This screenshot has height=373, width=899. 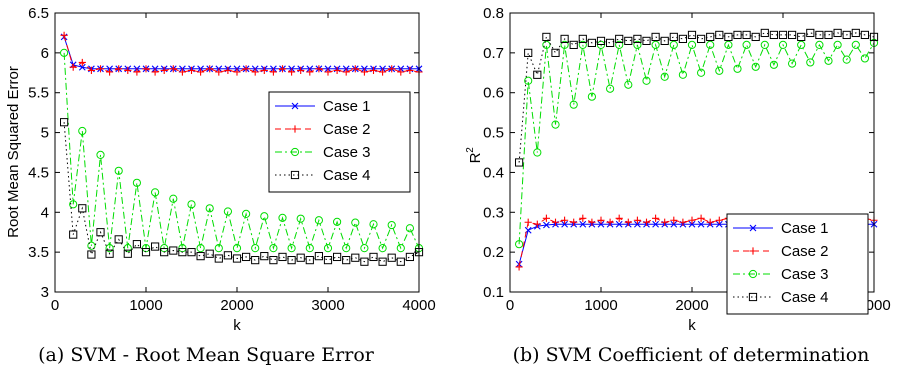 I want to click on y-tick-label: 3.5, so click(x=38, y=252).